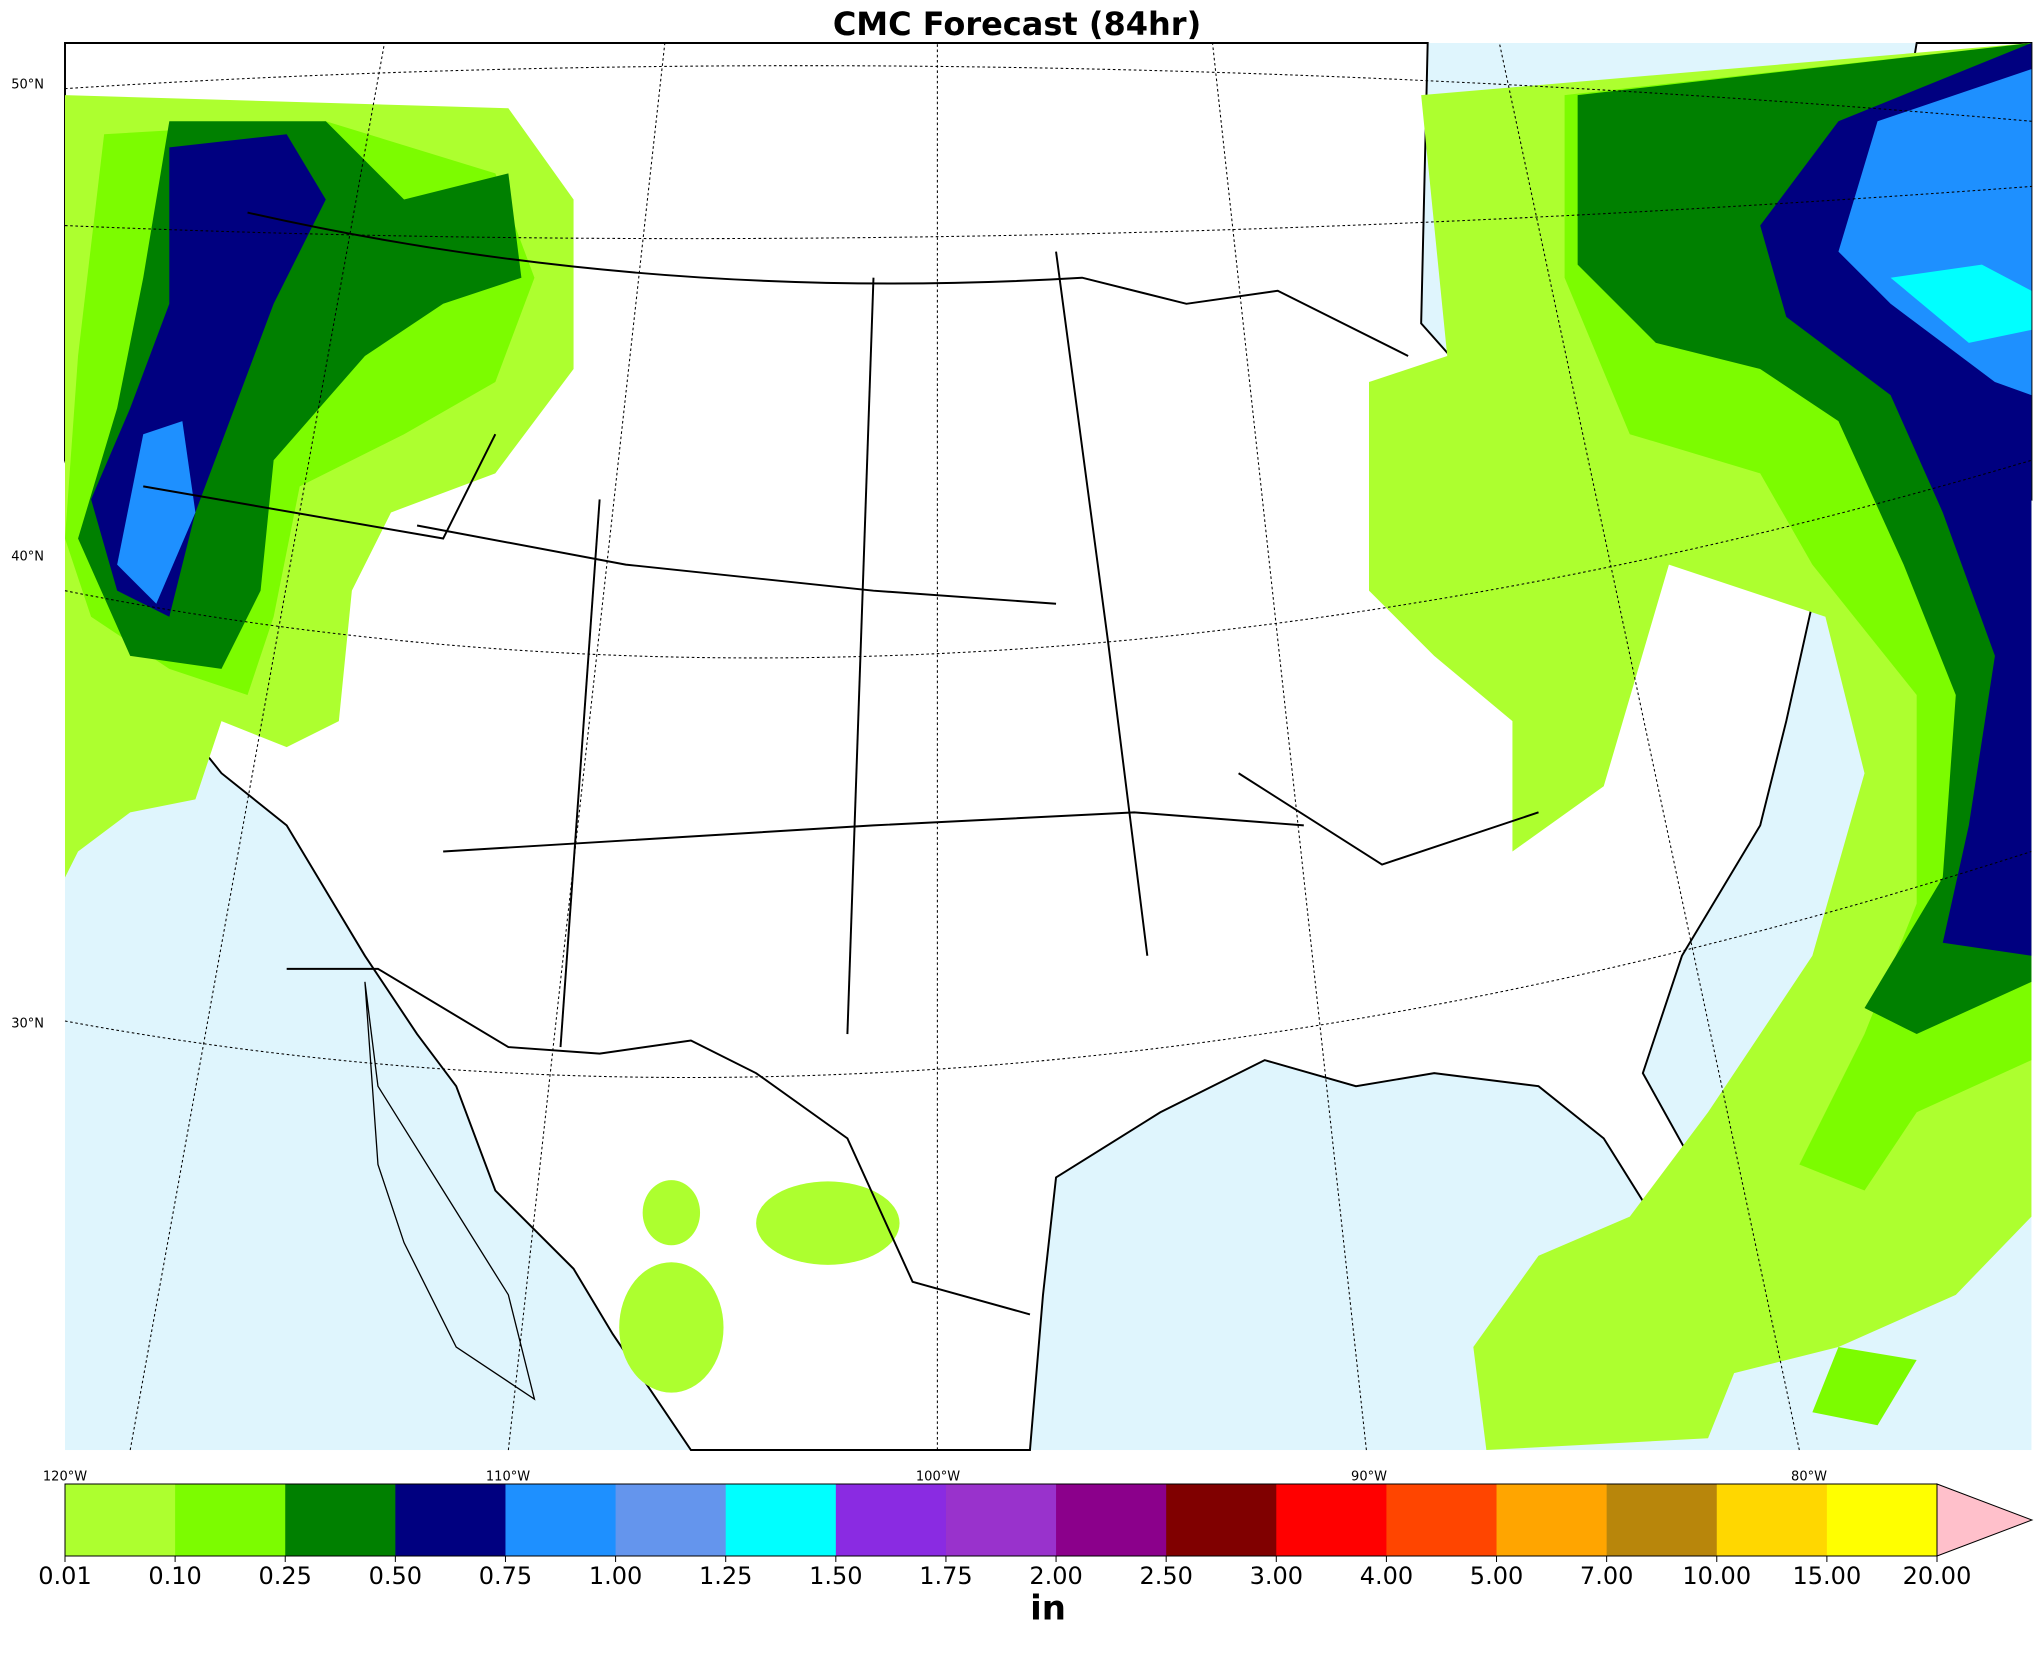 This screenshot has width=2034, height=1666. What do you see at coordinates (27, 557) in the screenshot?
I see `lat-label: 40°N` at bounding box center [27, 557].